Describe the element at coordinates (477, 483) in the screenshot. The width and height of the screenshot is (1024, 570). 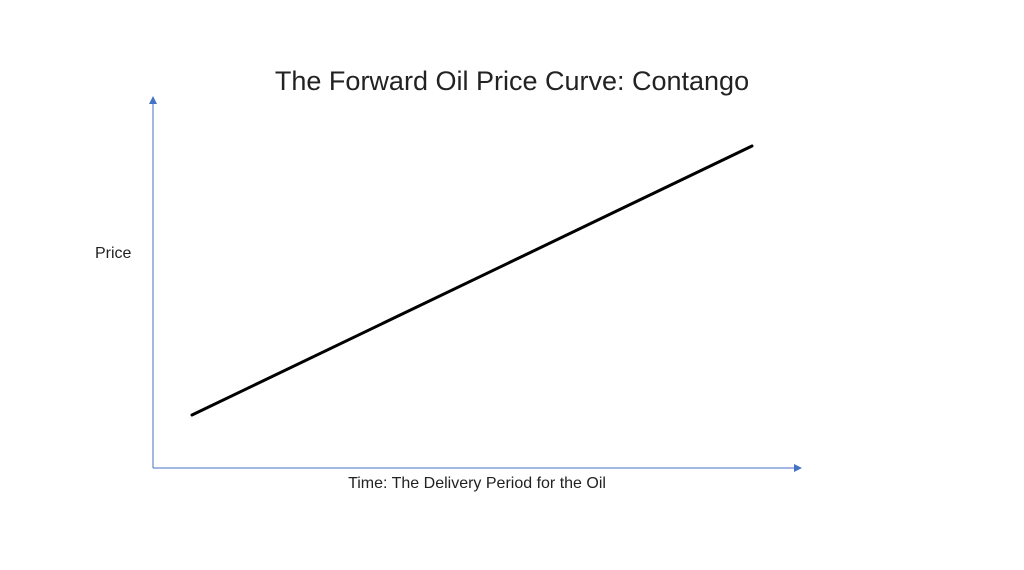
I see `x-axis-label: Time: The Delivery Period for the Oil` at that location.